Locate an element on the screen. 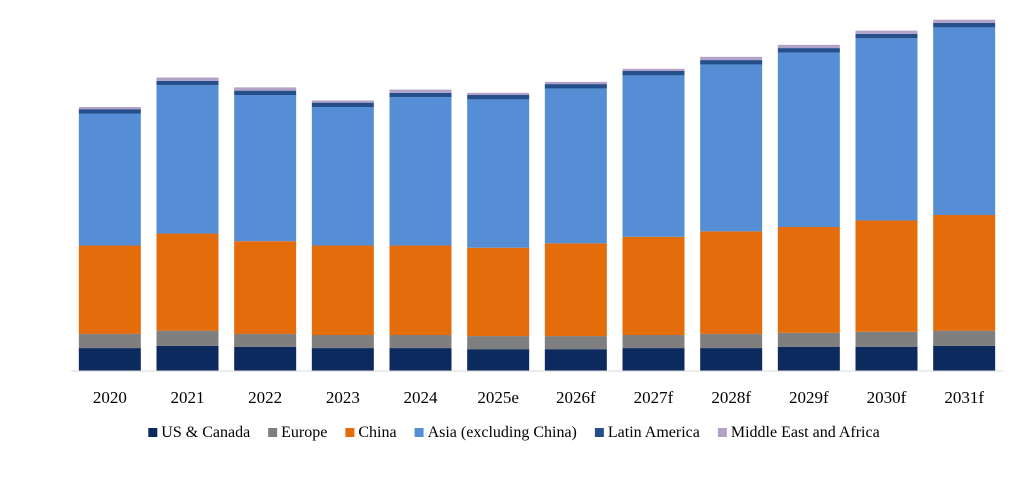 Image resolution: width=1028 pixels, height=478 pixels. bar-segment-2023-china is located at coordinates (342, 290).